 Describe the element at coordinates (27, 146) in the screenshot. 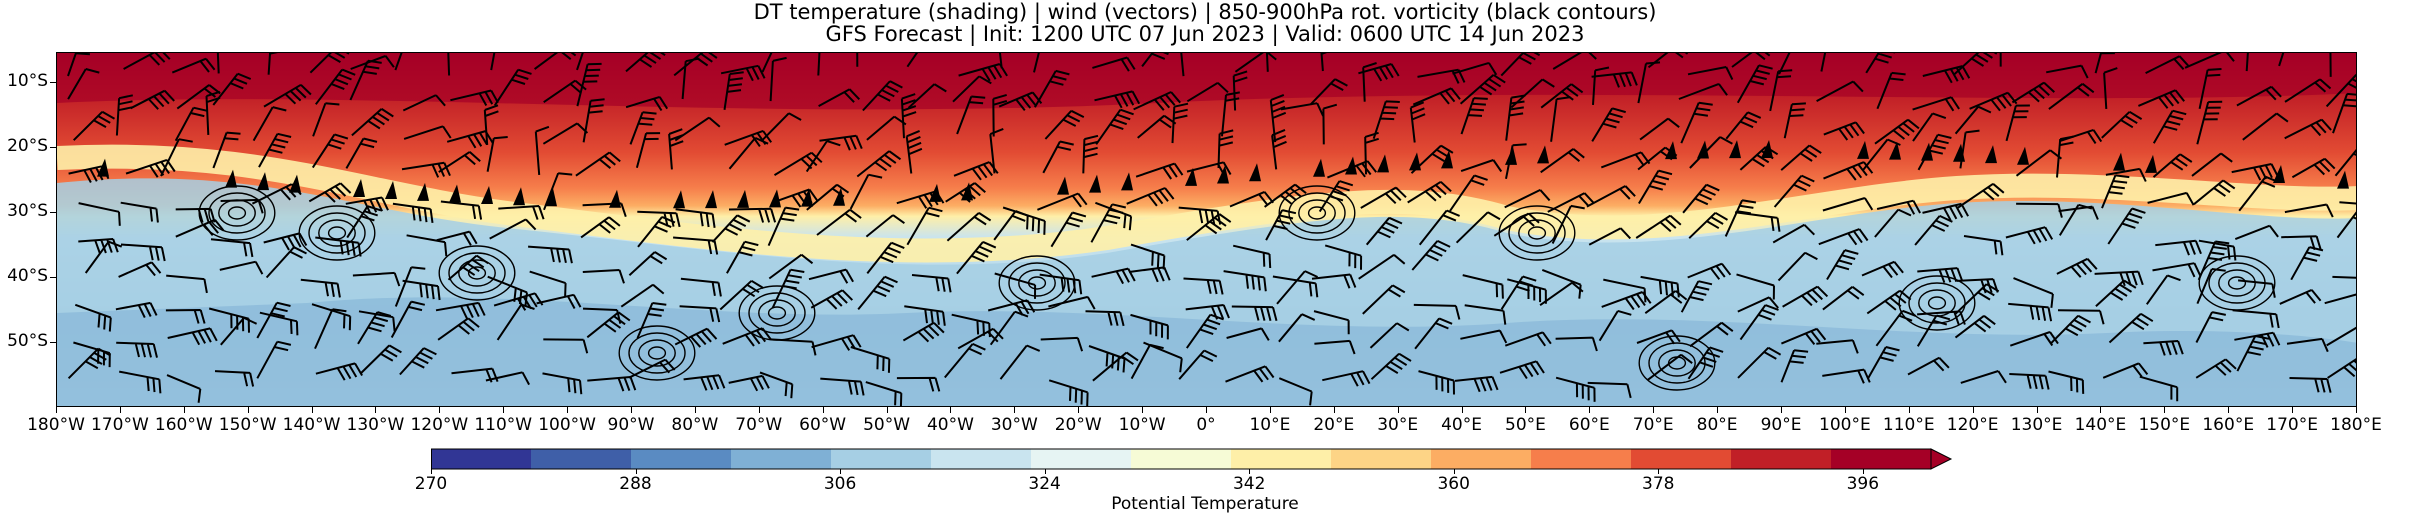

I see `lat-label: 20°S` at that location.